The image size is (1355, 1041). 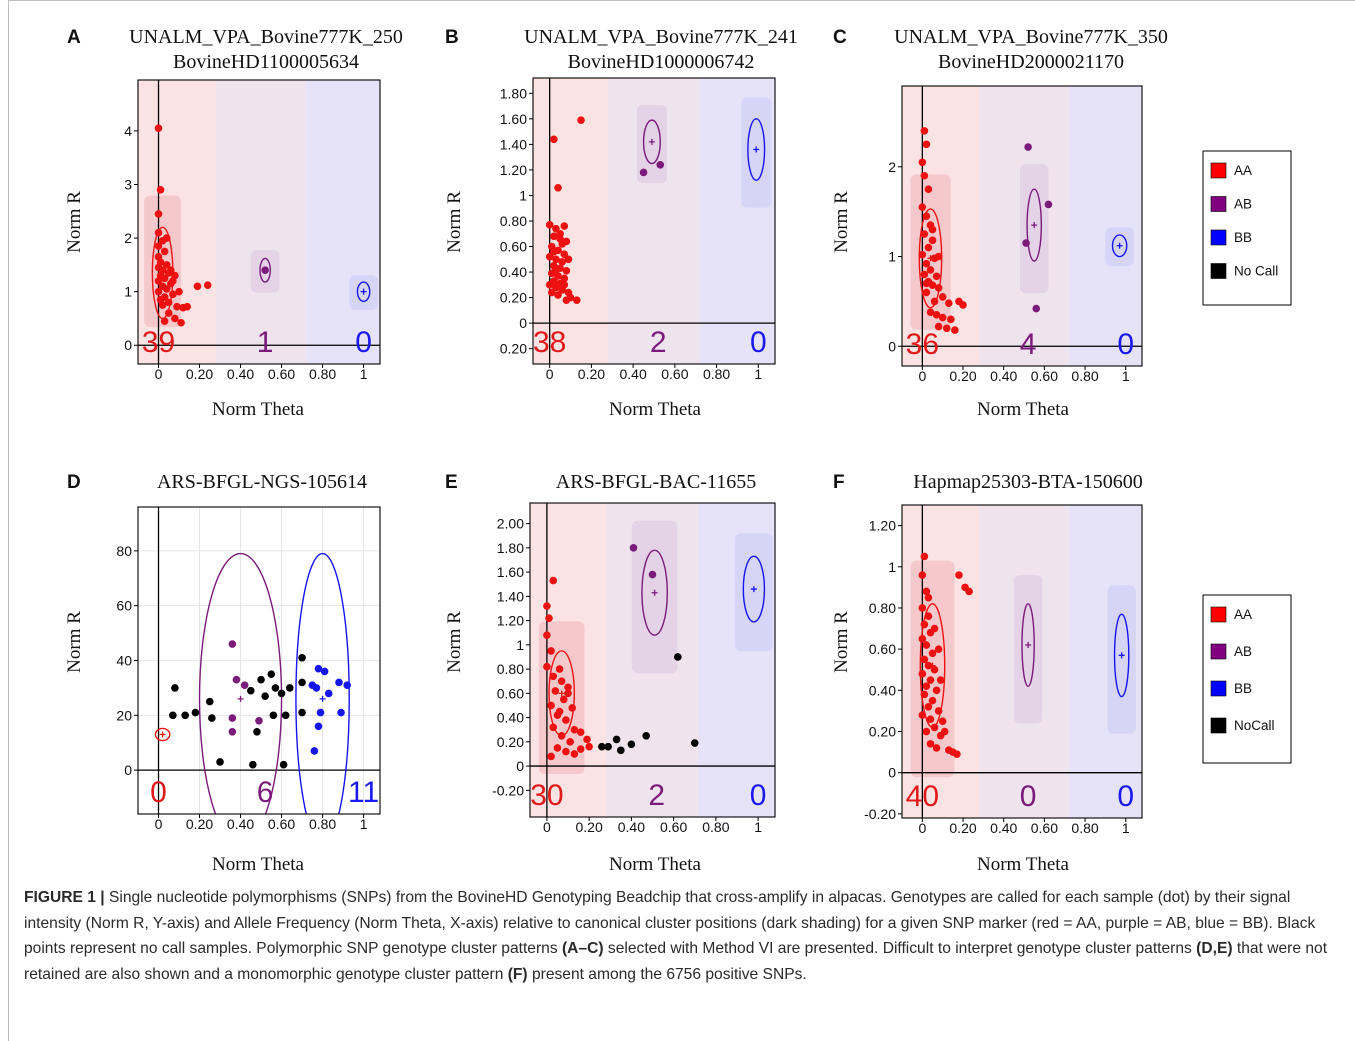 I want to click on y-tick-label: 1, so click(x=520, y=645).